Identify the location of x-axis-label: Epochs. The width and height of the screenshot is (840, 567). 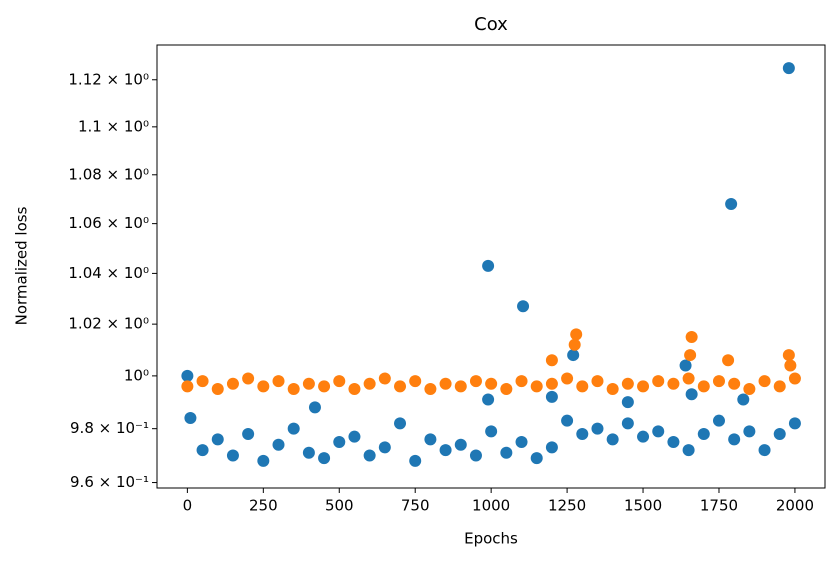
(491, 539).